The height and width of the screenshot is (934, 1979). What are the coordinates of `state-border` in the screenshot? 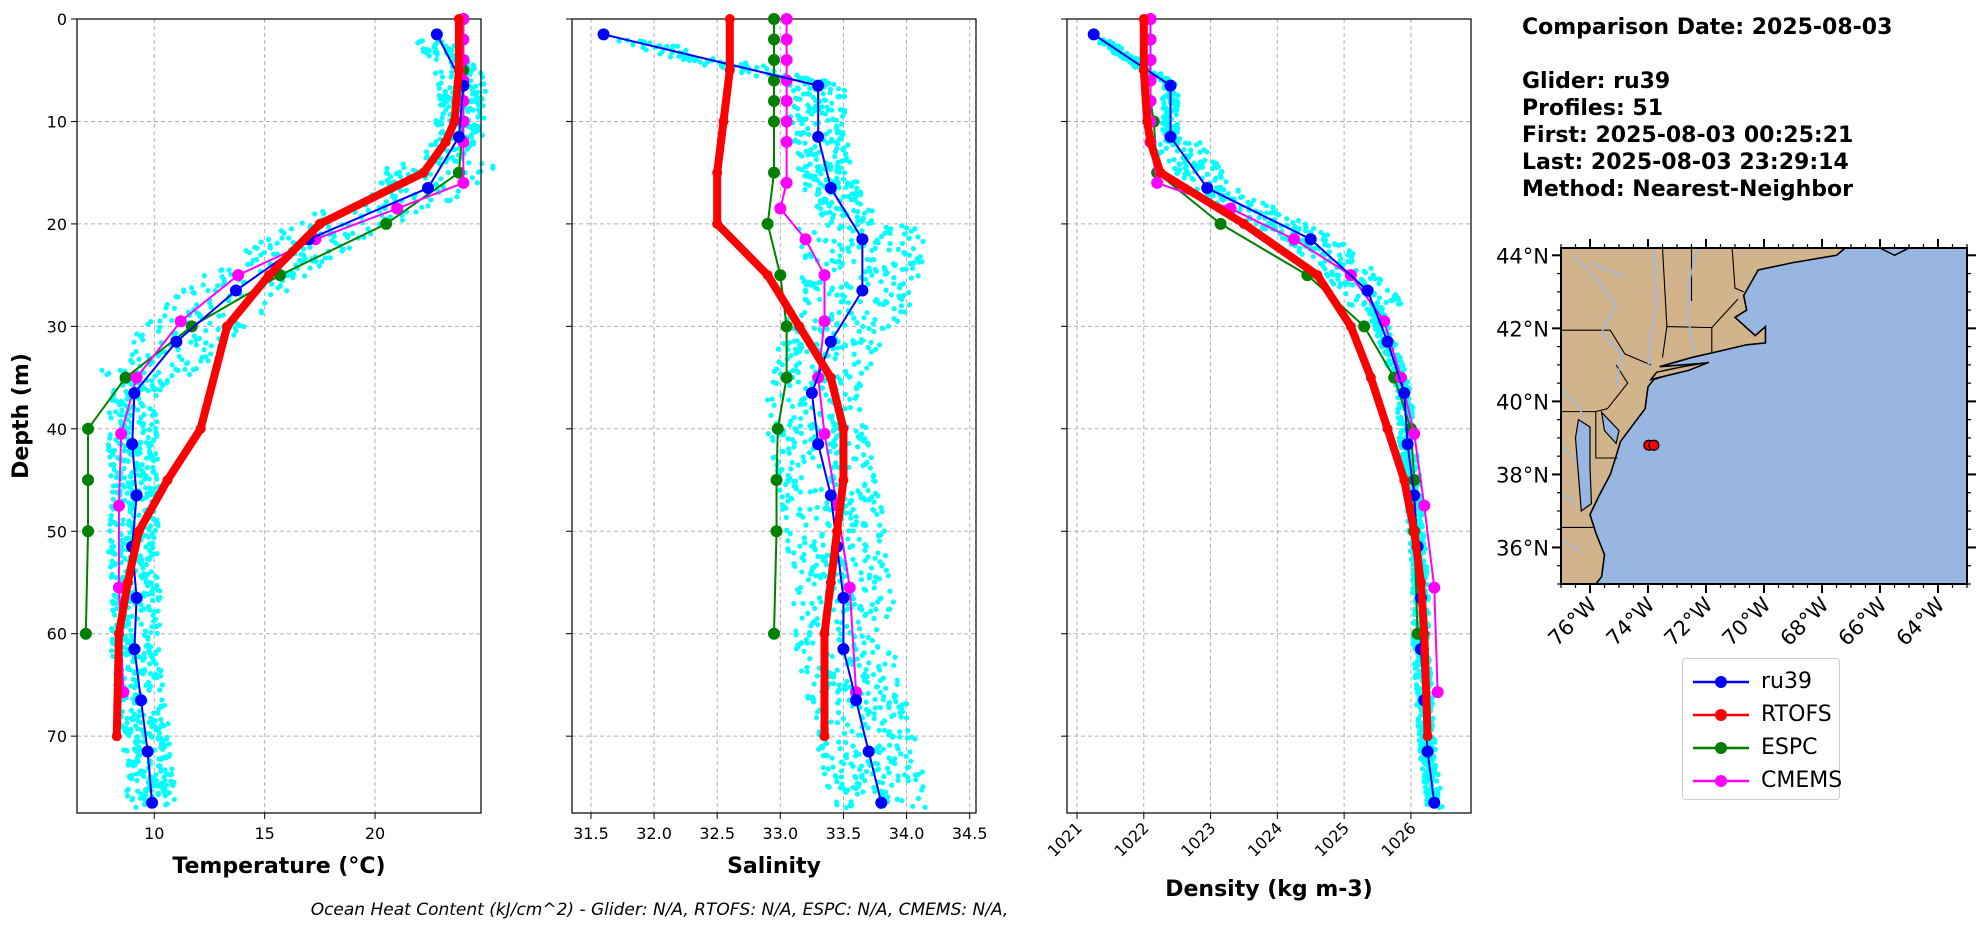 It's located at (1737, 270).